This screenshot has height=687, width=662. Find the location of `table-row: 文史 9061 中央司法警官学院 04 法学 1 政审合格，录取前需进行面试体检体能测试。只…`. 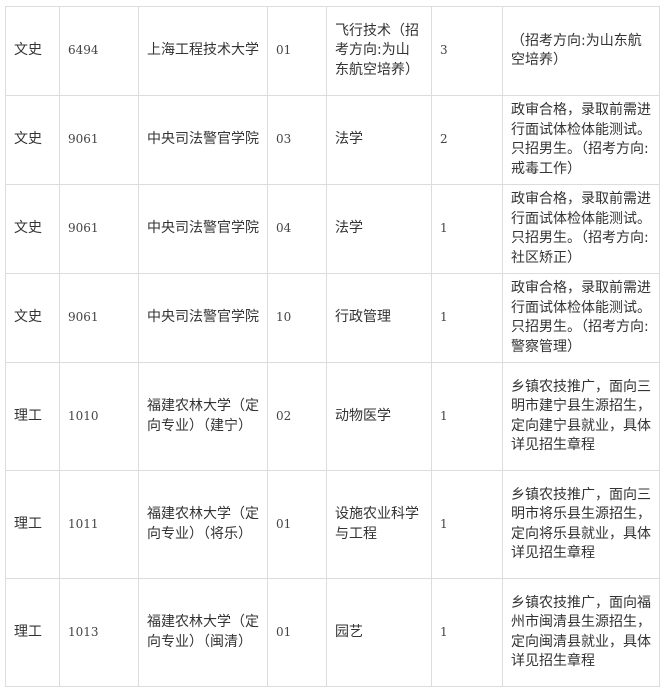

table-row: 文史 9061 中央司法警官学院 04 法学 1 政审合格，录取前需进行面试体检体能测试。只… is located at coordinates (332, 229).